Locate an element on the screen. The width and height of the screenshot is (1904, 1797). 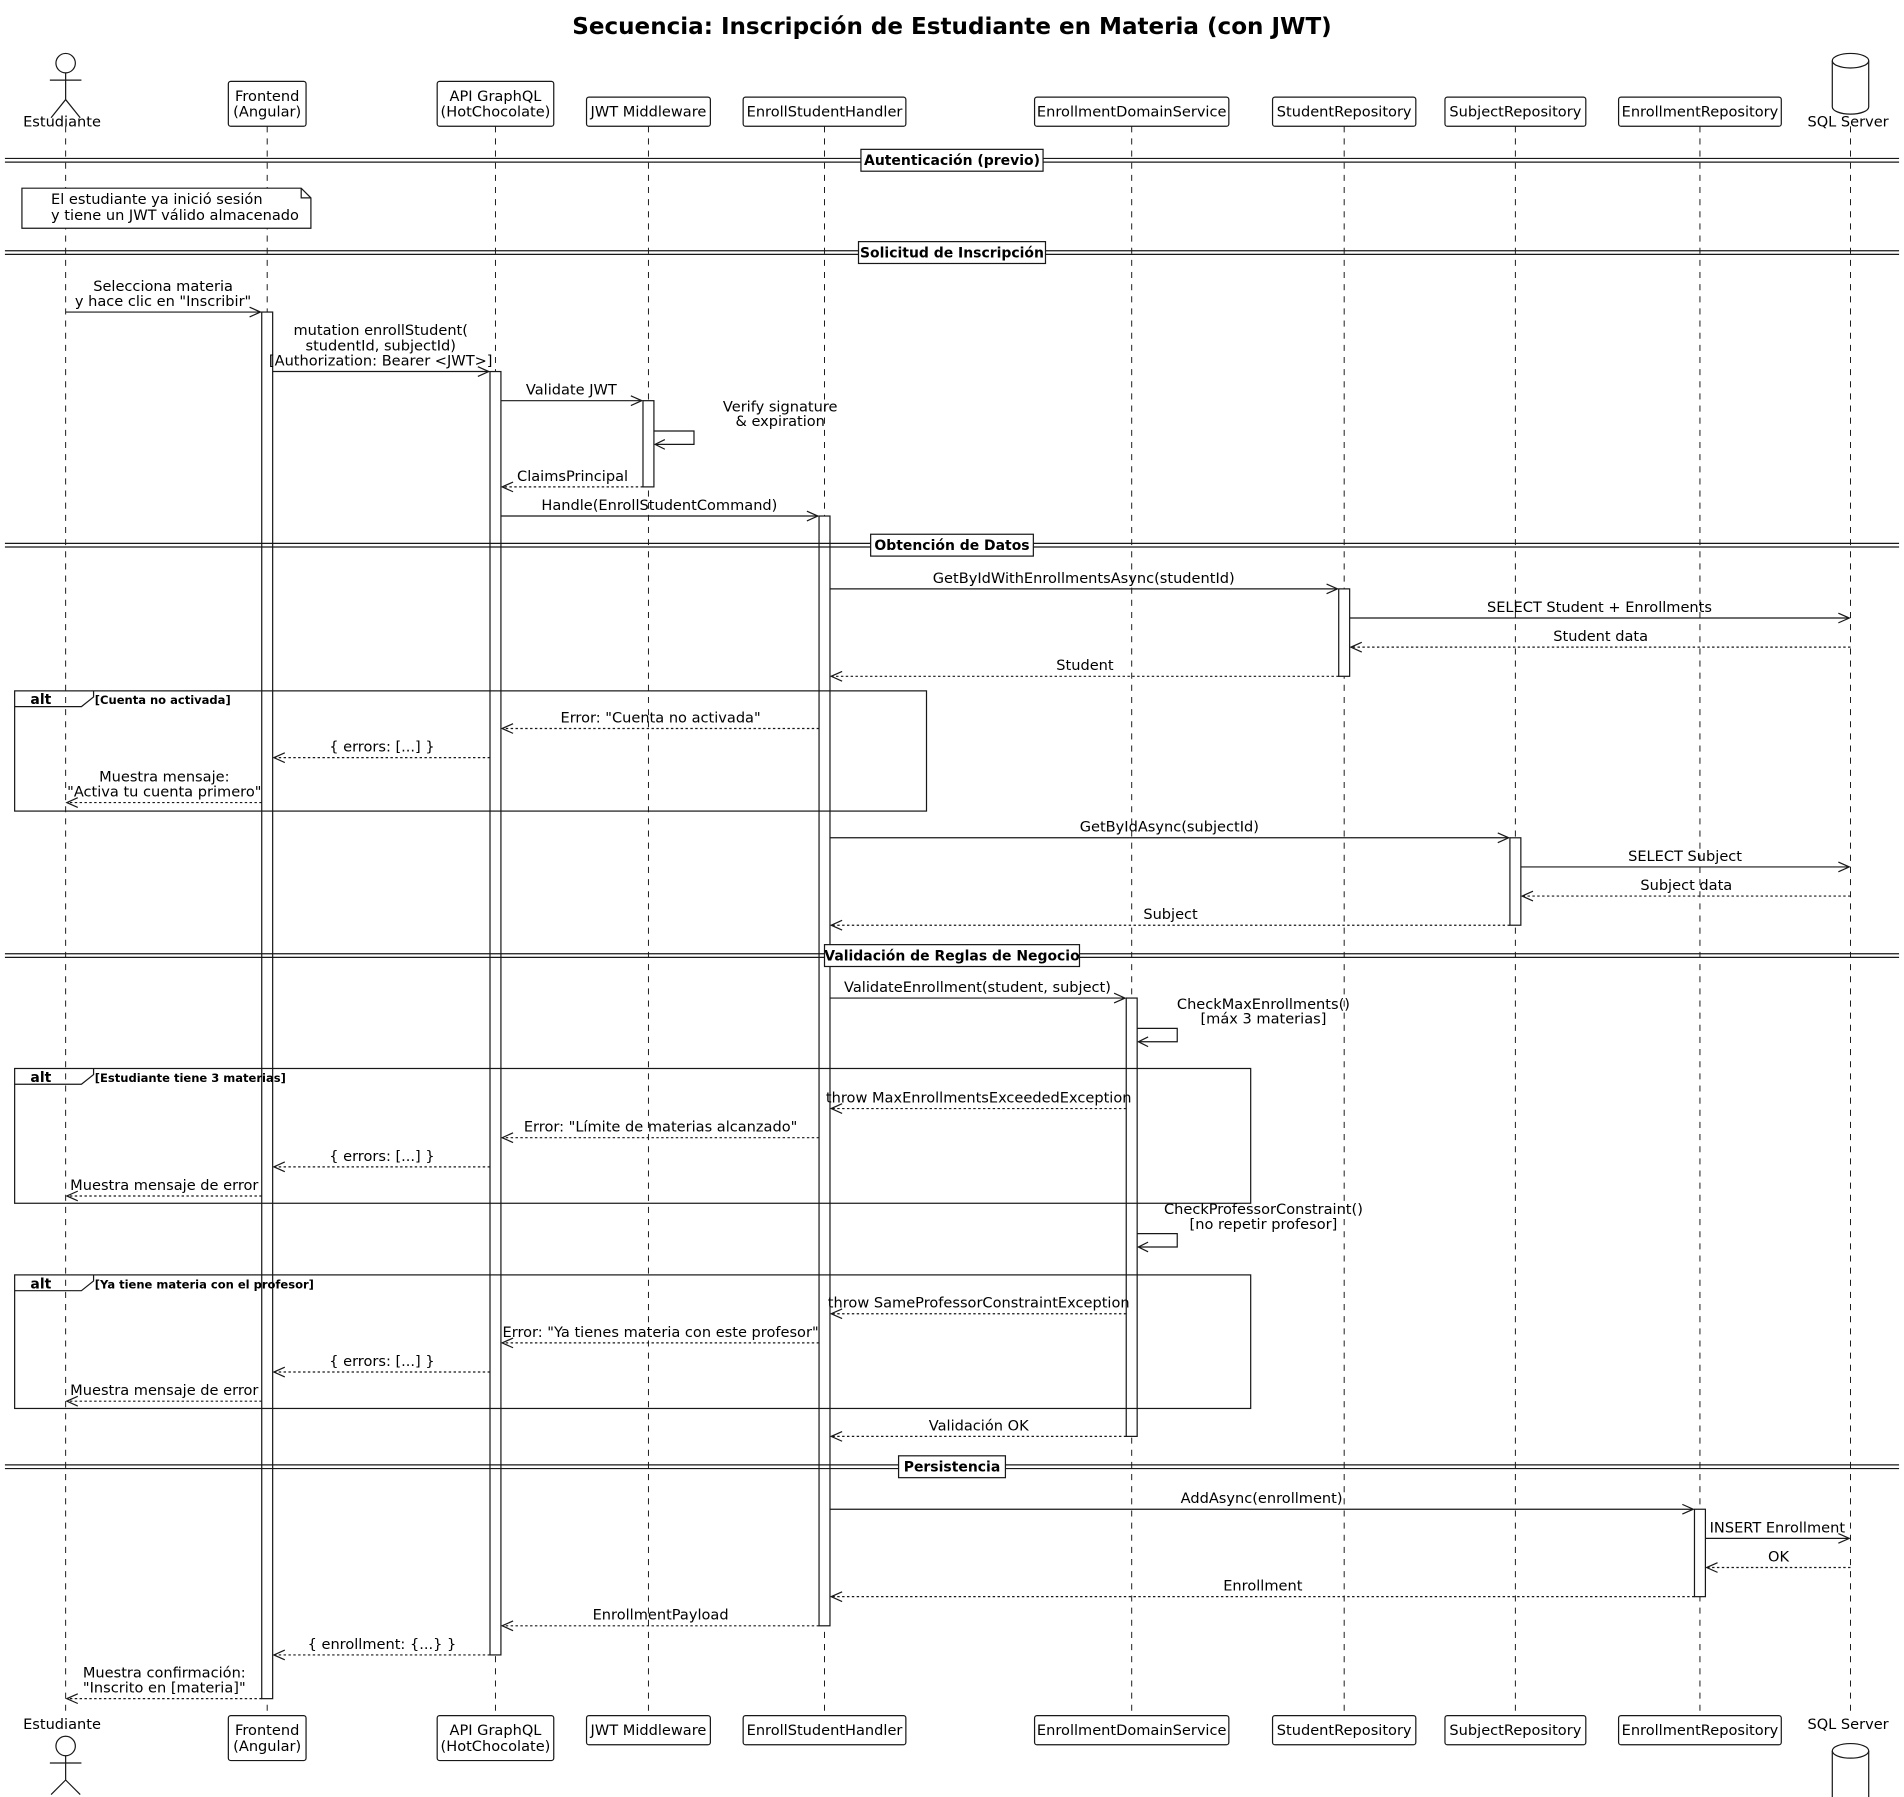
message-label: AddAsync(enrollment) is located at coordinates (1262, 1498).